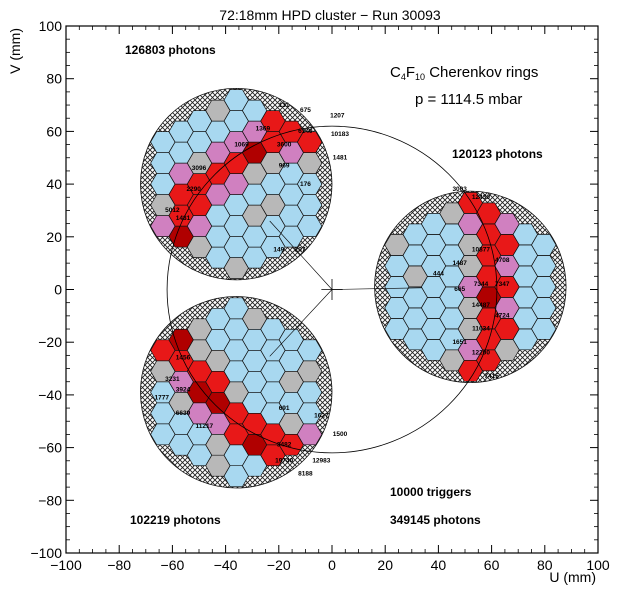 Image resolution: width=622 pixels, height=592 pixels. Describe the element at coordinates (300, 250) in the screenshot. I see `pixel-count-label: 207` at that location.